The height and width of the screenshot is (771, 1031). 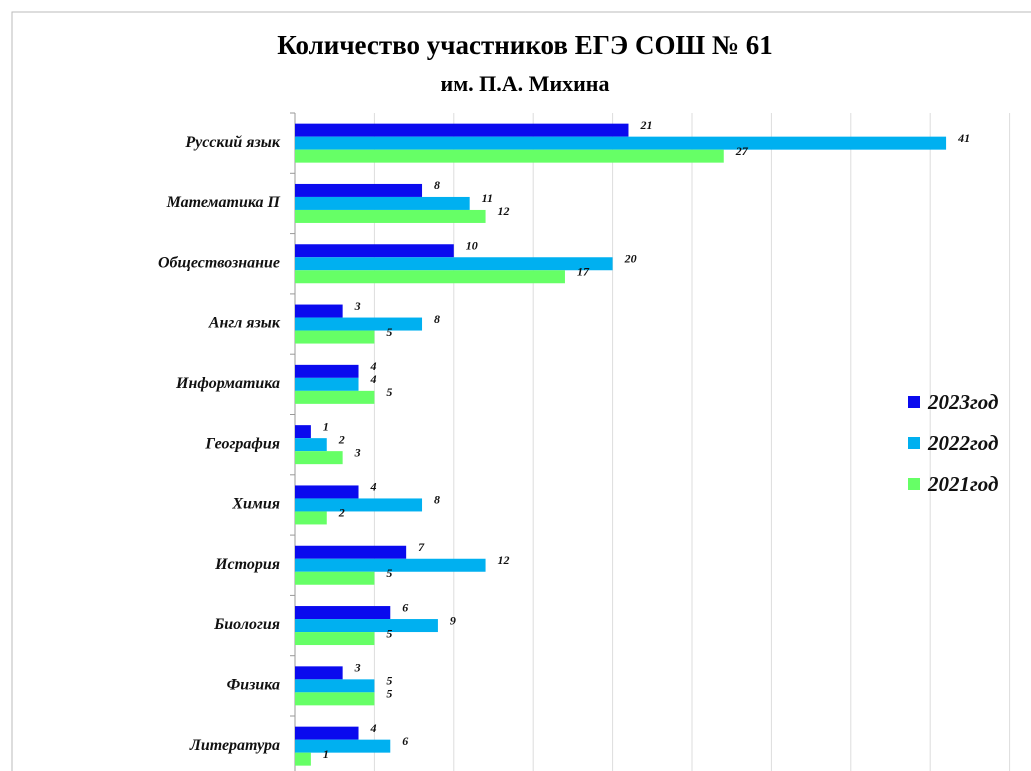 I want to click on data-label: 9, so click(x=453, y=620).